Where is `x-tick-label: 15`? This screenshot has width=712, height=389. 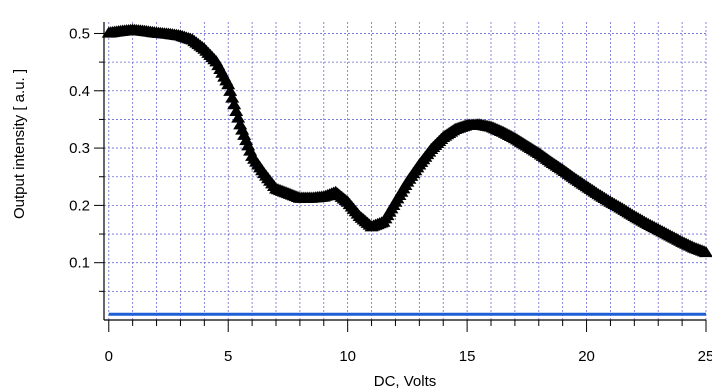 x-tick-label: 15 is located at coordinates (467, 356).